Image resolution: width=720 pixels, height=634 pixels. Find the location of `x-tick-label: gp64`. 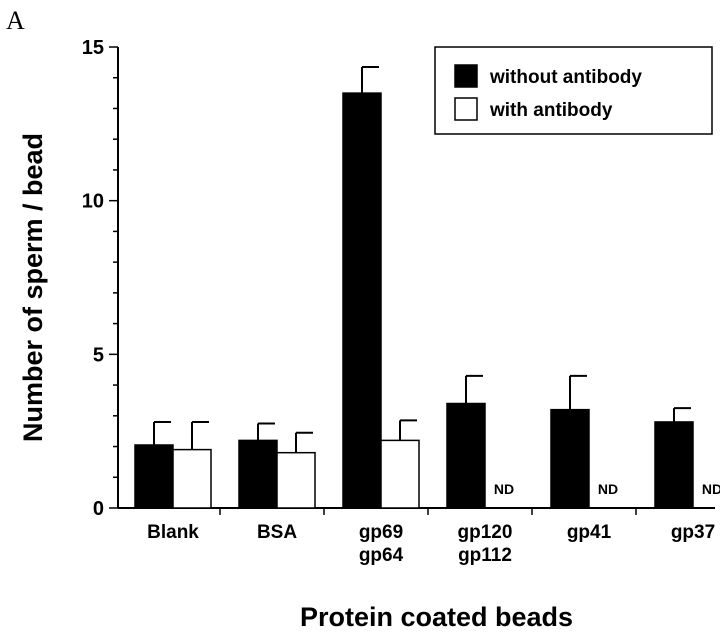

x-tick-label: gp64 is located at coordinates (381, 555).